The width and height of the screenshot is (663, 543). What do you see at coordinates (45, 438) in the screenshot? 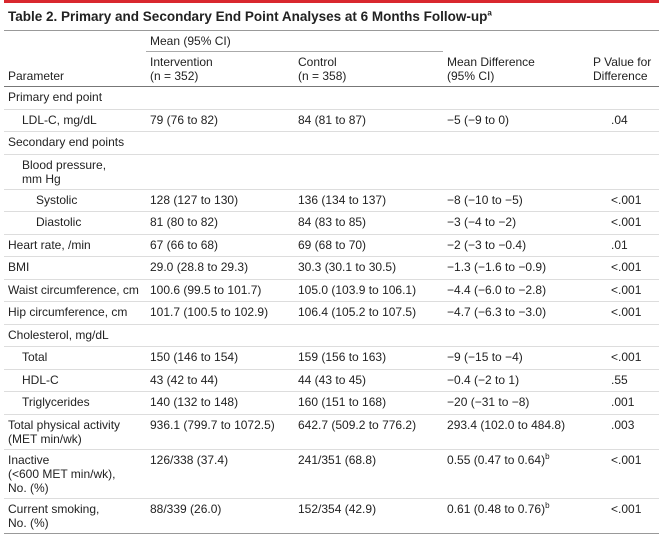
I see `text-line: (MET min/wk)` at bounding box center [45, 438].